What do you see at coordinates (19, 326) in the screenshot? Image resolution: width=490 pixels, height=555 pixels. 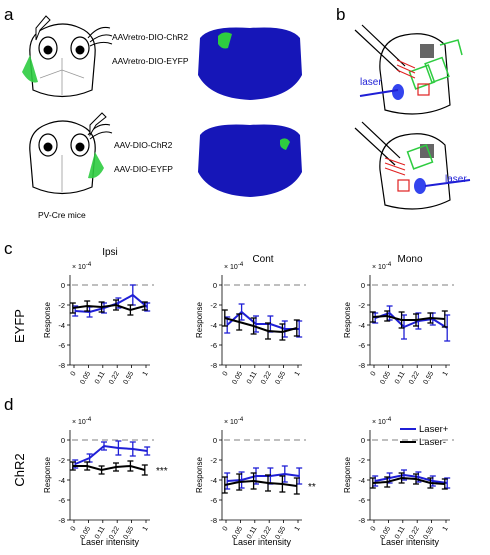 I see `row-label-eyfp: EYFP` at bounding box center [19, 326].